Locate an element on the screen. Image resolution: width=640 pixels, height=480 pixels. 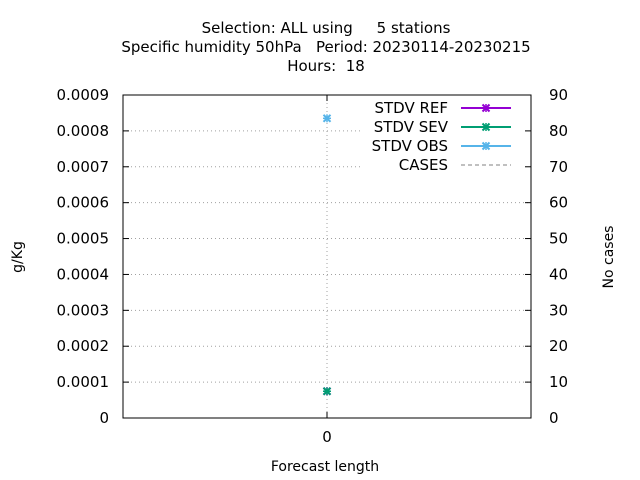
y-tick-label: 0.0005 is located at coordinates (83, 239).